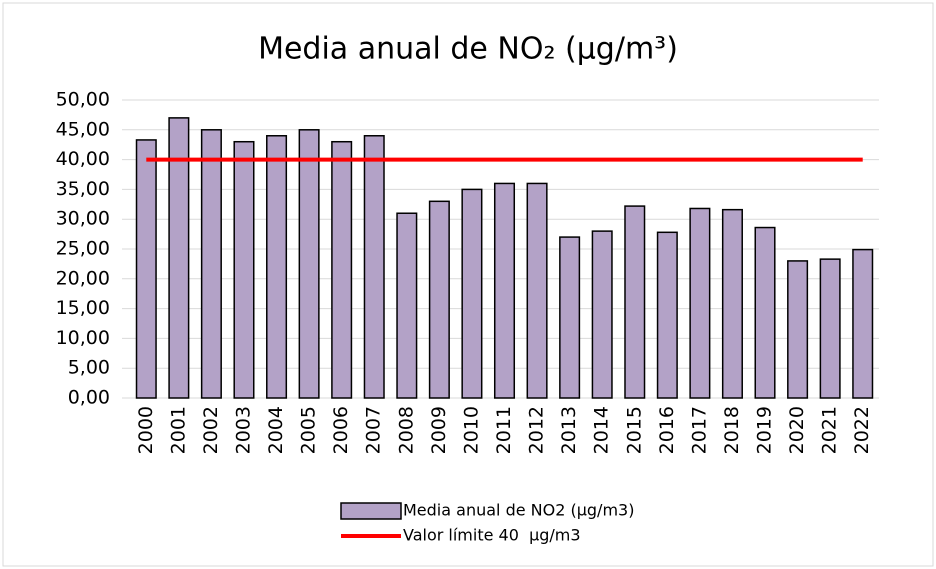 This screenshot has height=569, width=936. Describe the element at coordinates (468, 49) in the screenshot. I see `chart-title: Media anual de NO₂ (µg/m³)` at that location.